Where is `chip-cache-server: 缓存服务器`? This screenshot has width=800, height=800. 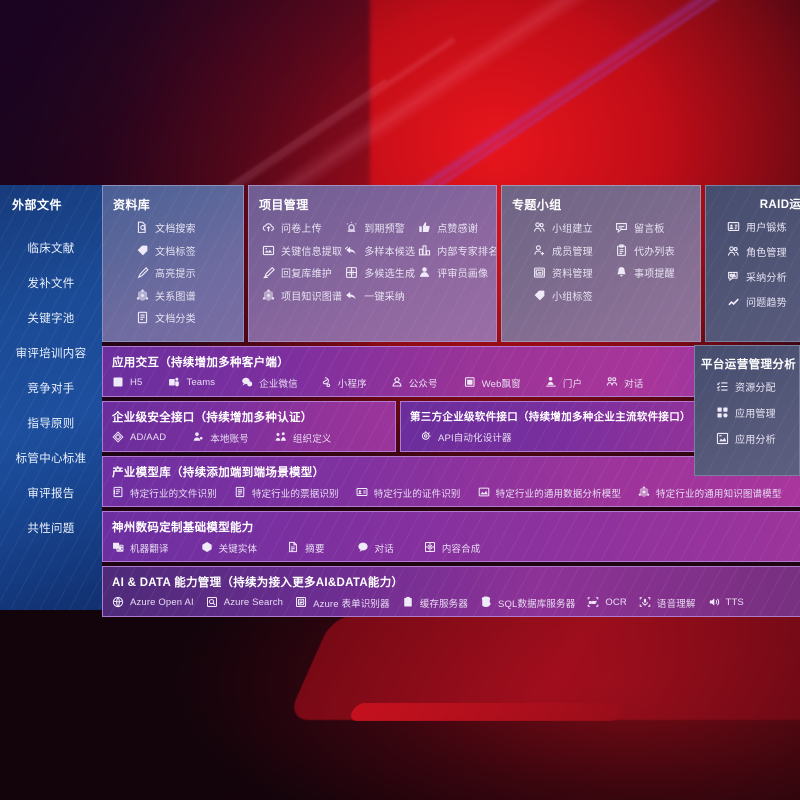
chip-cache-server: 缓存服务器 is located at coordinates (435, 603).